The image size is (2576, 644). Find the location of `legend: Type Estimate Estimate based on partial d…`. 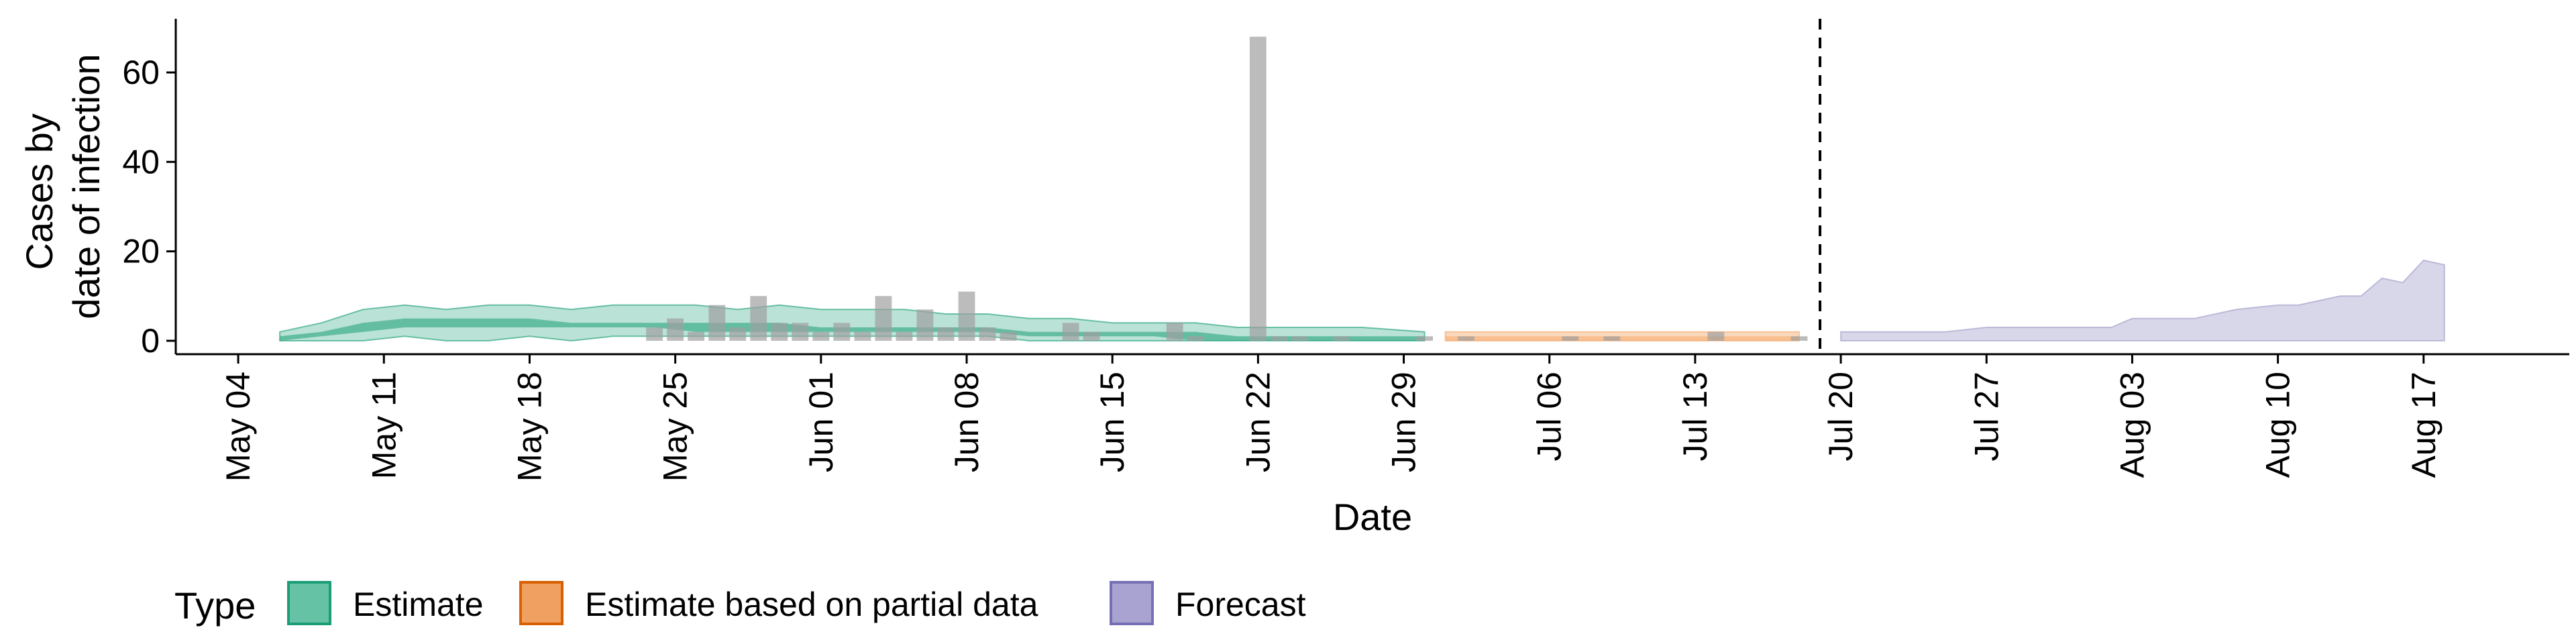

legend: Type Estimate Estimate based on partial d… is located at coordinates (740, 604).